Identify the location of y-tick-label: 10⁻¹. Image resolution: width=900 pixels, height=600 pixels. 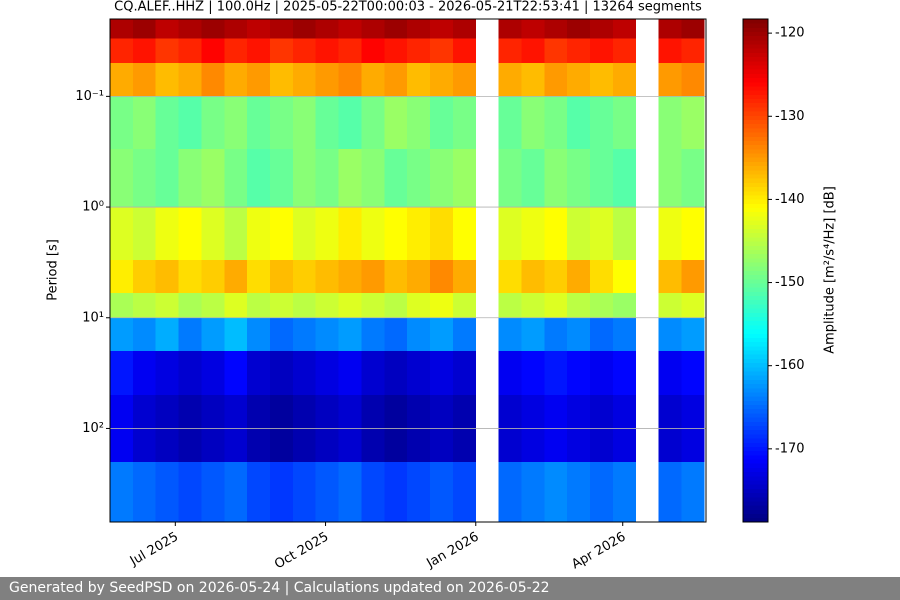
(89, 96).